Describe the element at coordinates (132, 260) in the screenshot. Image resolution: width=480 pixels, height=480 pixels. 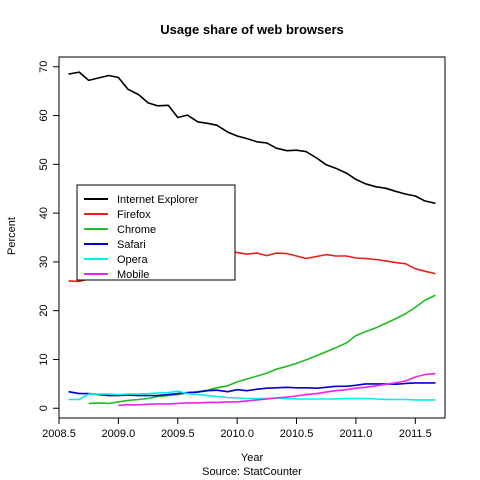
I see `legend-label-opera: Opera` at that location.